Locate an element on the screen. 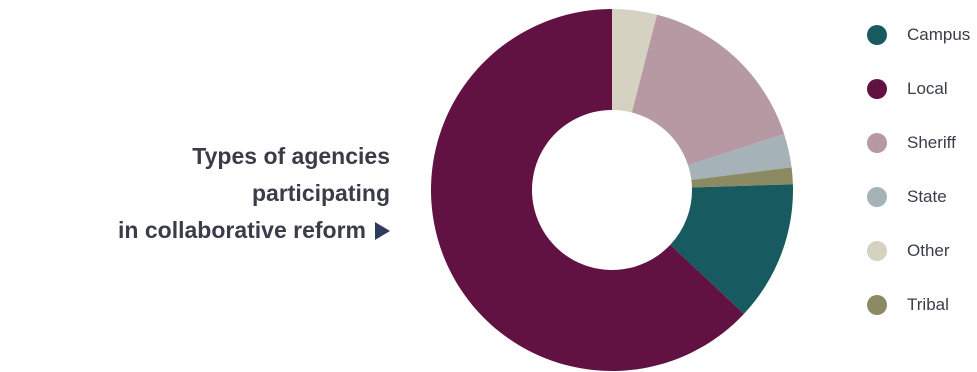 Image resolution: width=977 pixels, height=372 pixels. legend-swatch-state is located at coordinates (877, 197).